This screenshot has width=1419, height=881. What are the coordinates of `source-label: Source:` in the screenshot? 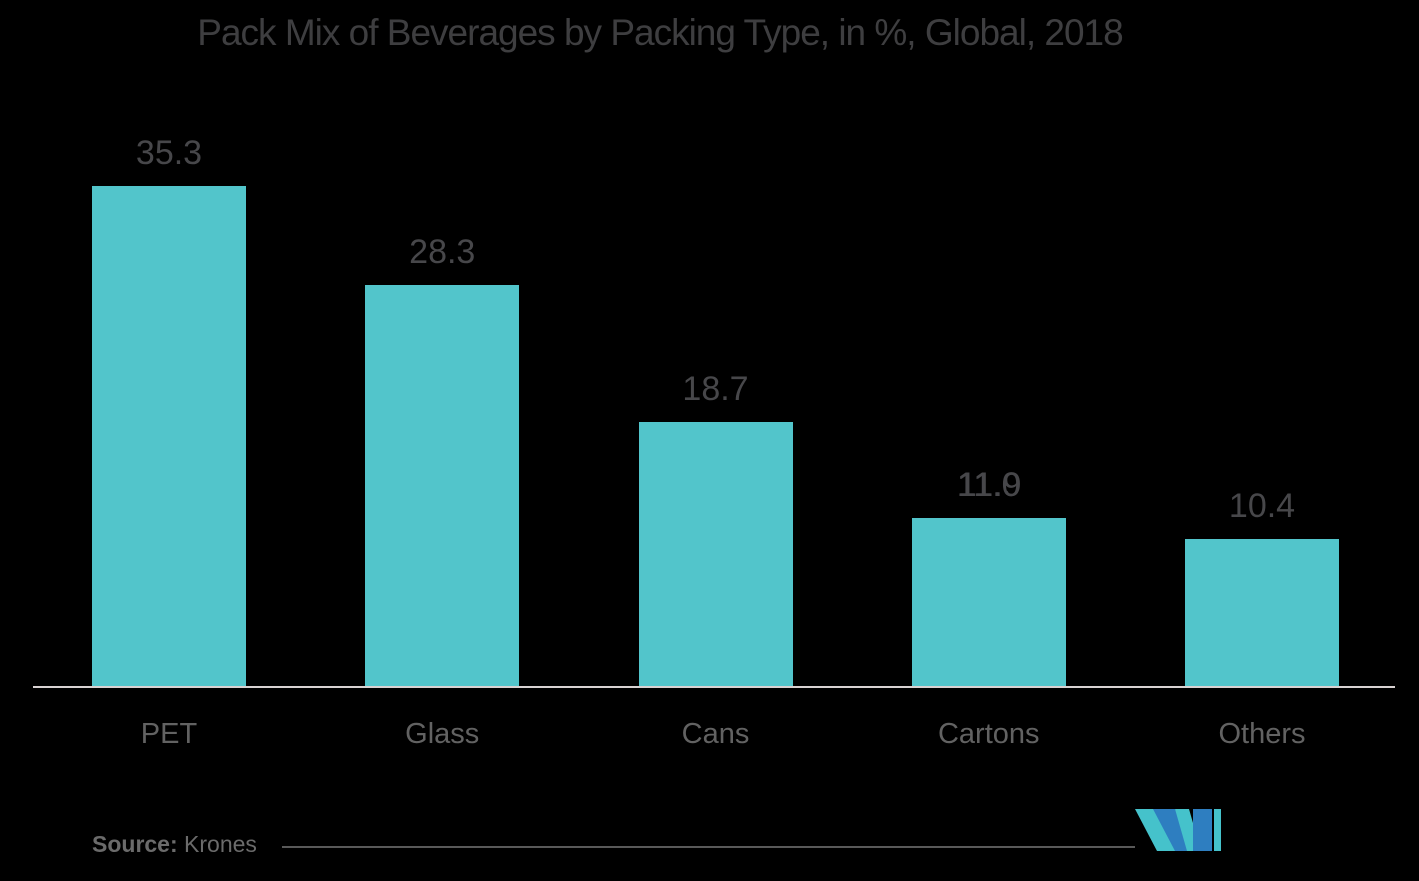 It's located at (135, 844).